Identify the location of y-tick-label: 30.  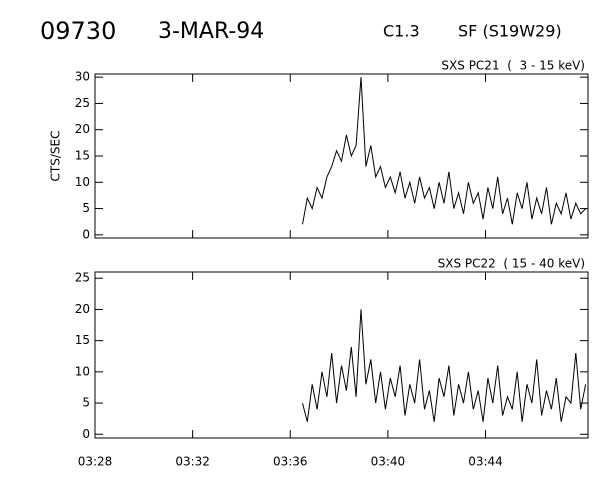
(82, 77).